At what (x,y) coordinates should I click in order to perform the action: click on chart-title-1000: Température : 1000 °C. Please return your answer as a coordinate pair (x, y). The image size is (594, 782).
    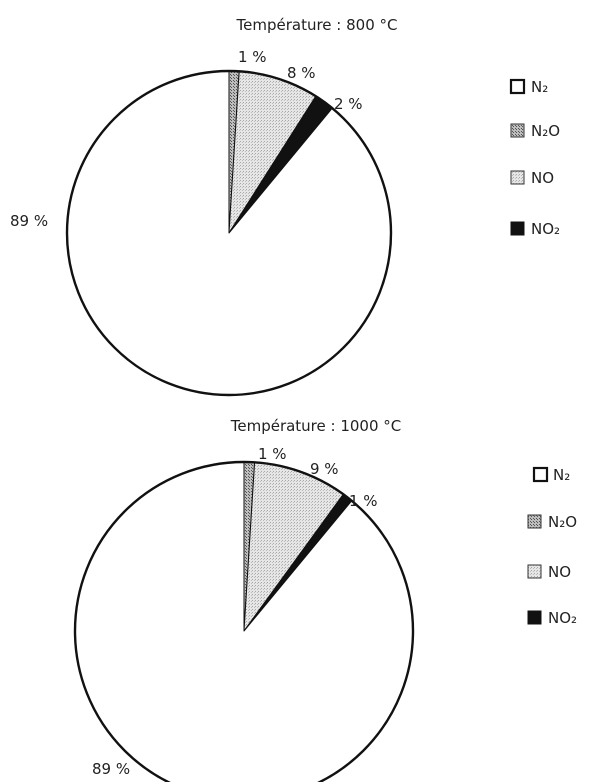
    Looking at the image, I should click on (316, 426).